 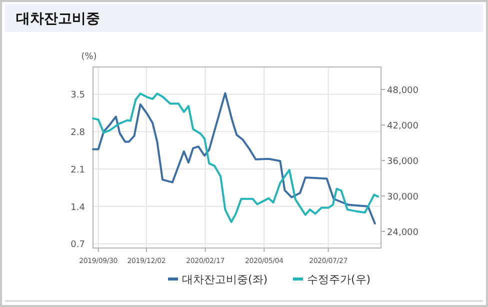 What do you see at coordinates (78, 133) in the screenshot?
I see `y-tick-label: 2.8` at bounding box center [78, 133].